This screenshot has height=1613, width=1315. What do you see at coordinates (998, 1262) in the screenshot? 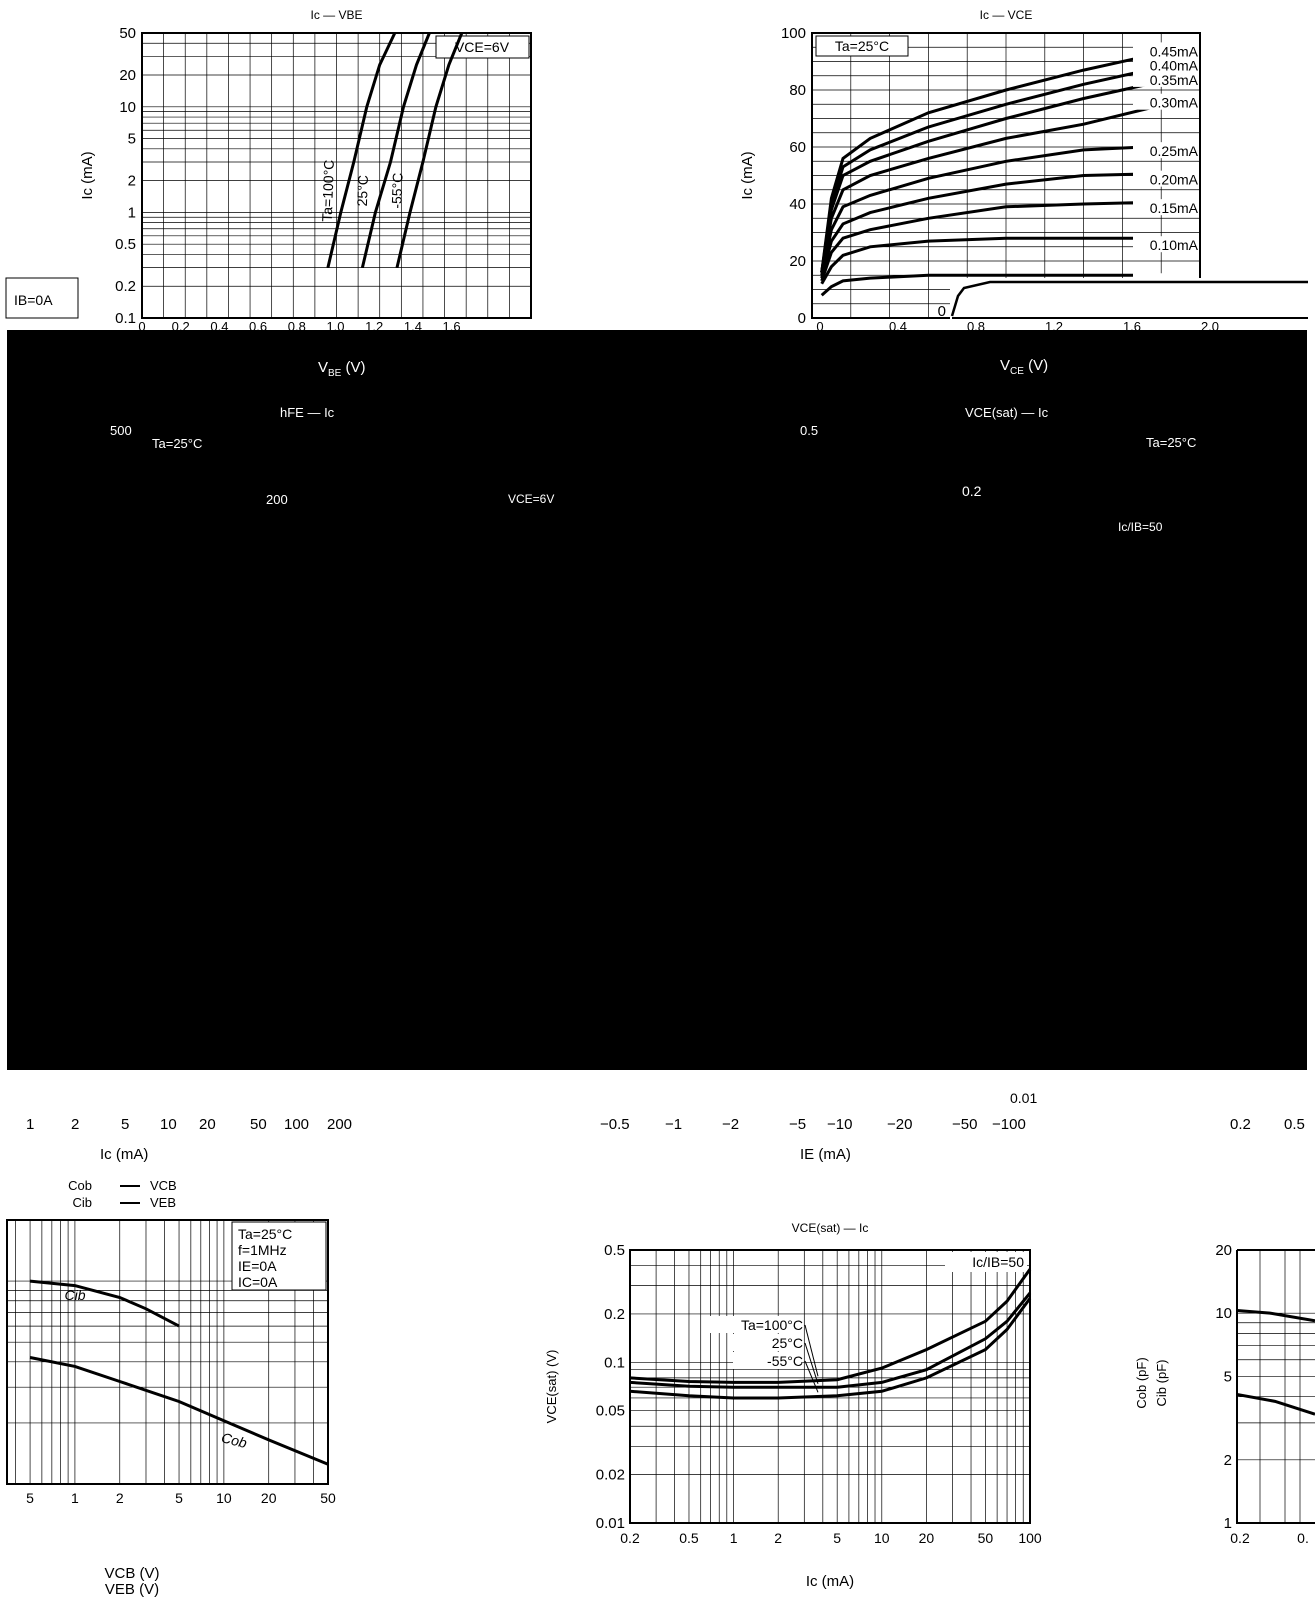
I see `annotation-ratio: Ic/IB=50` at bounding box center [998, 1262].